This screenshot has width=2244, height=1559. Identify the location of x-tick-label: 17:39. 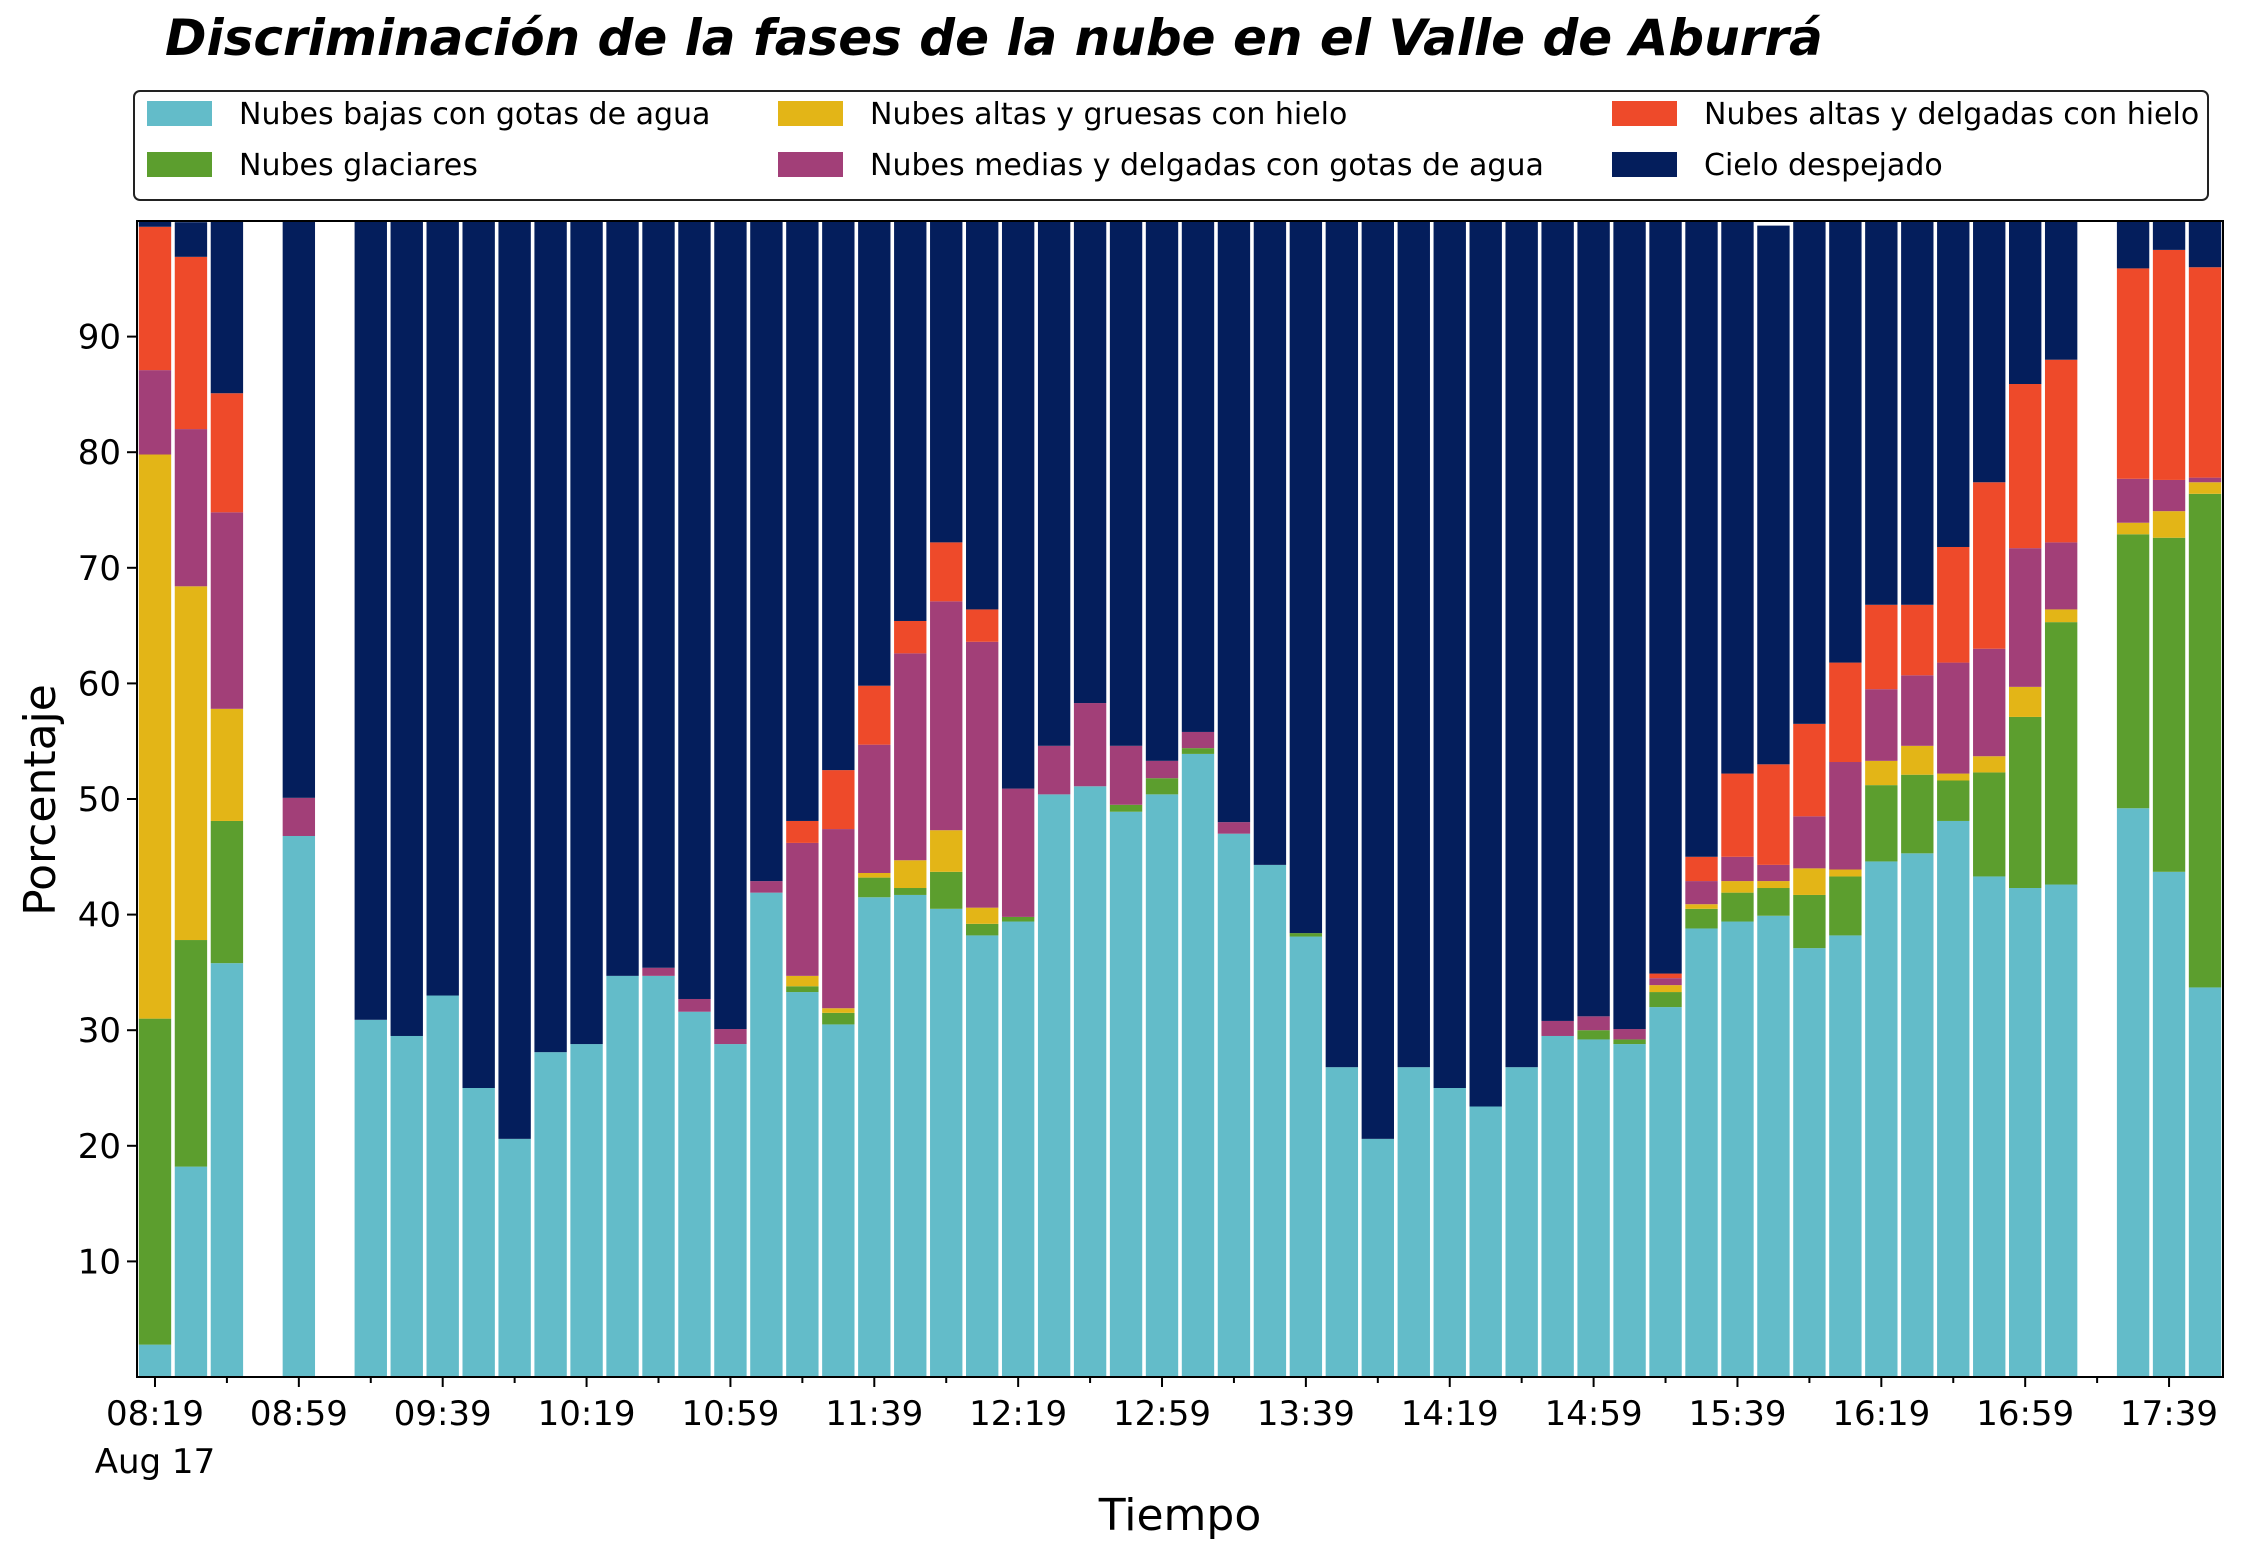
(2169, 1414).